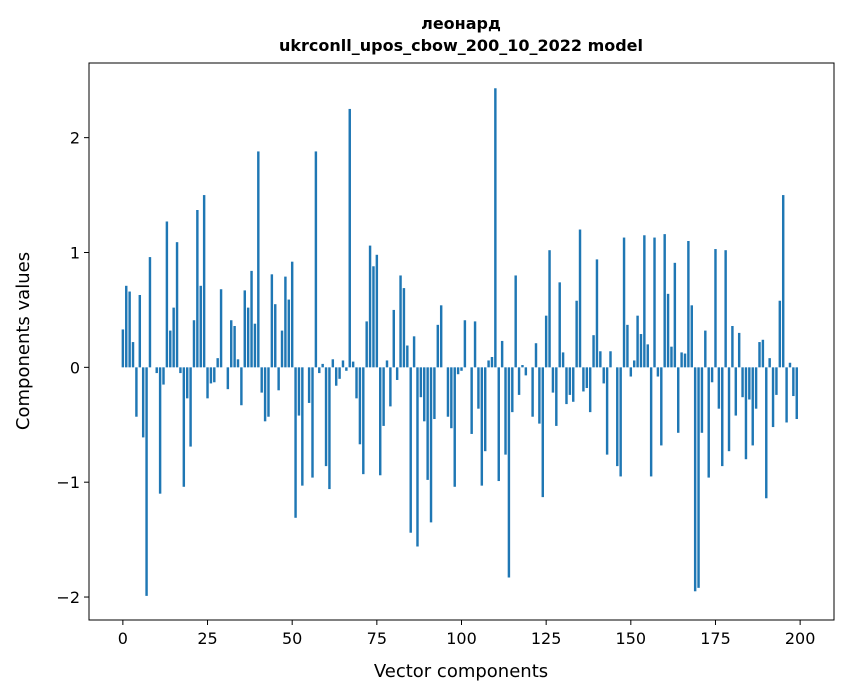 The height and width of the screenshot is (696, 847). Describe the element at coordinates (292, 638) in the screenshot. I see `x-tick-label: 50` at that location.